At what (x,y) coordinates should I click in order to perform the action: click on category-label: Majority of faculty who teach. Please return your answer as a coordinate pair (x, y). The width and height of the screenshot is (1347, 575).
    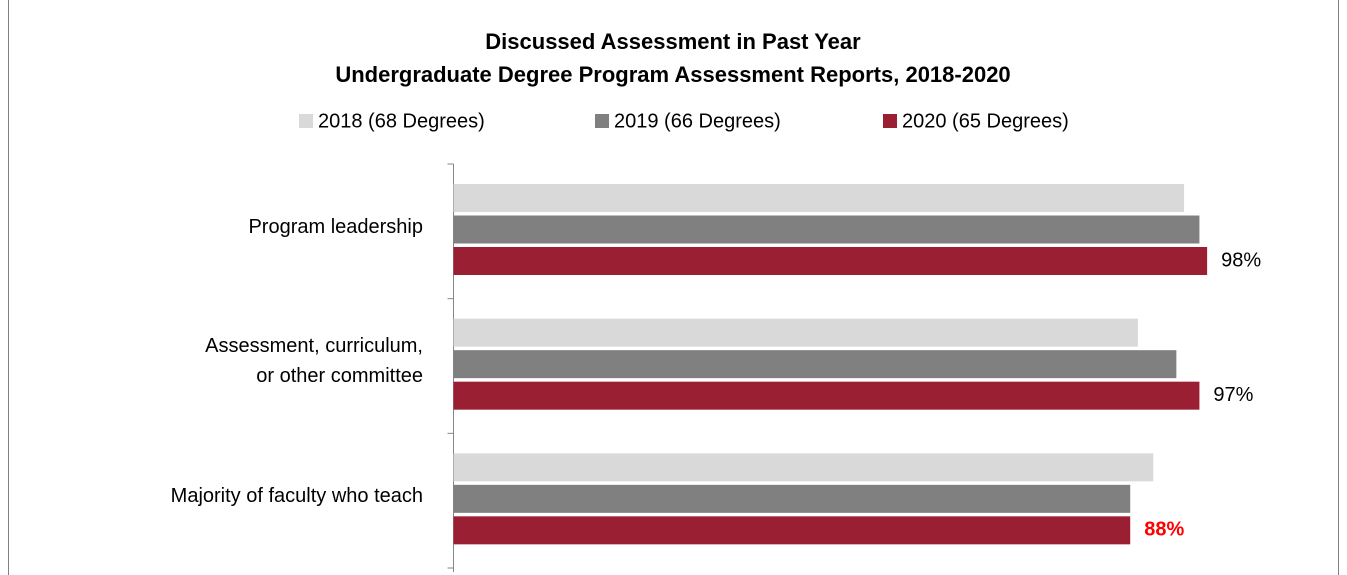
    Looking at the image, I should click on (296, 495).